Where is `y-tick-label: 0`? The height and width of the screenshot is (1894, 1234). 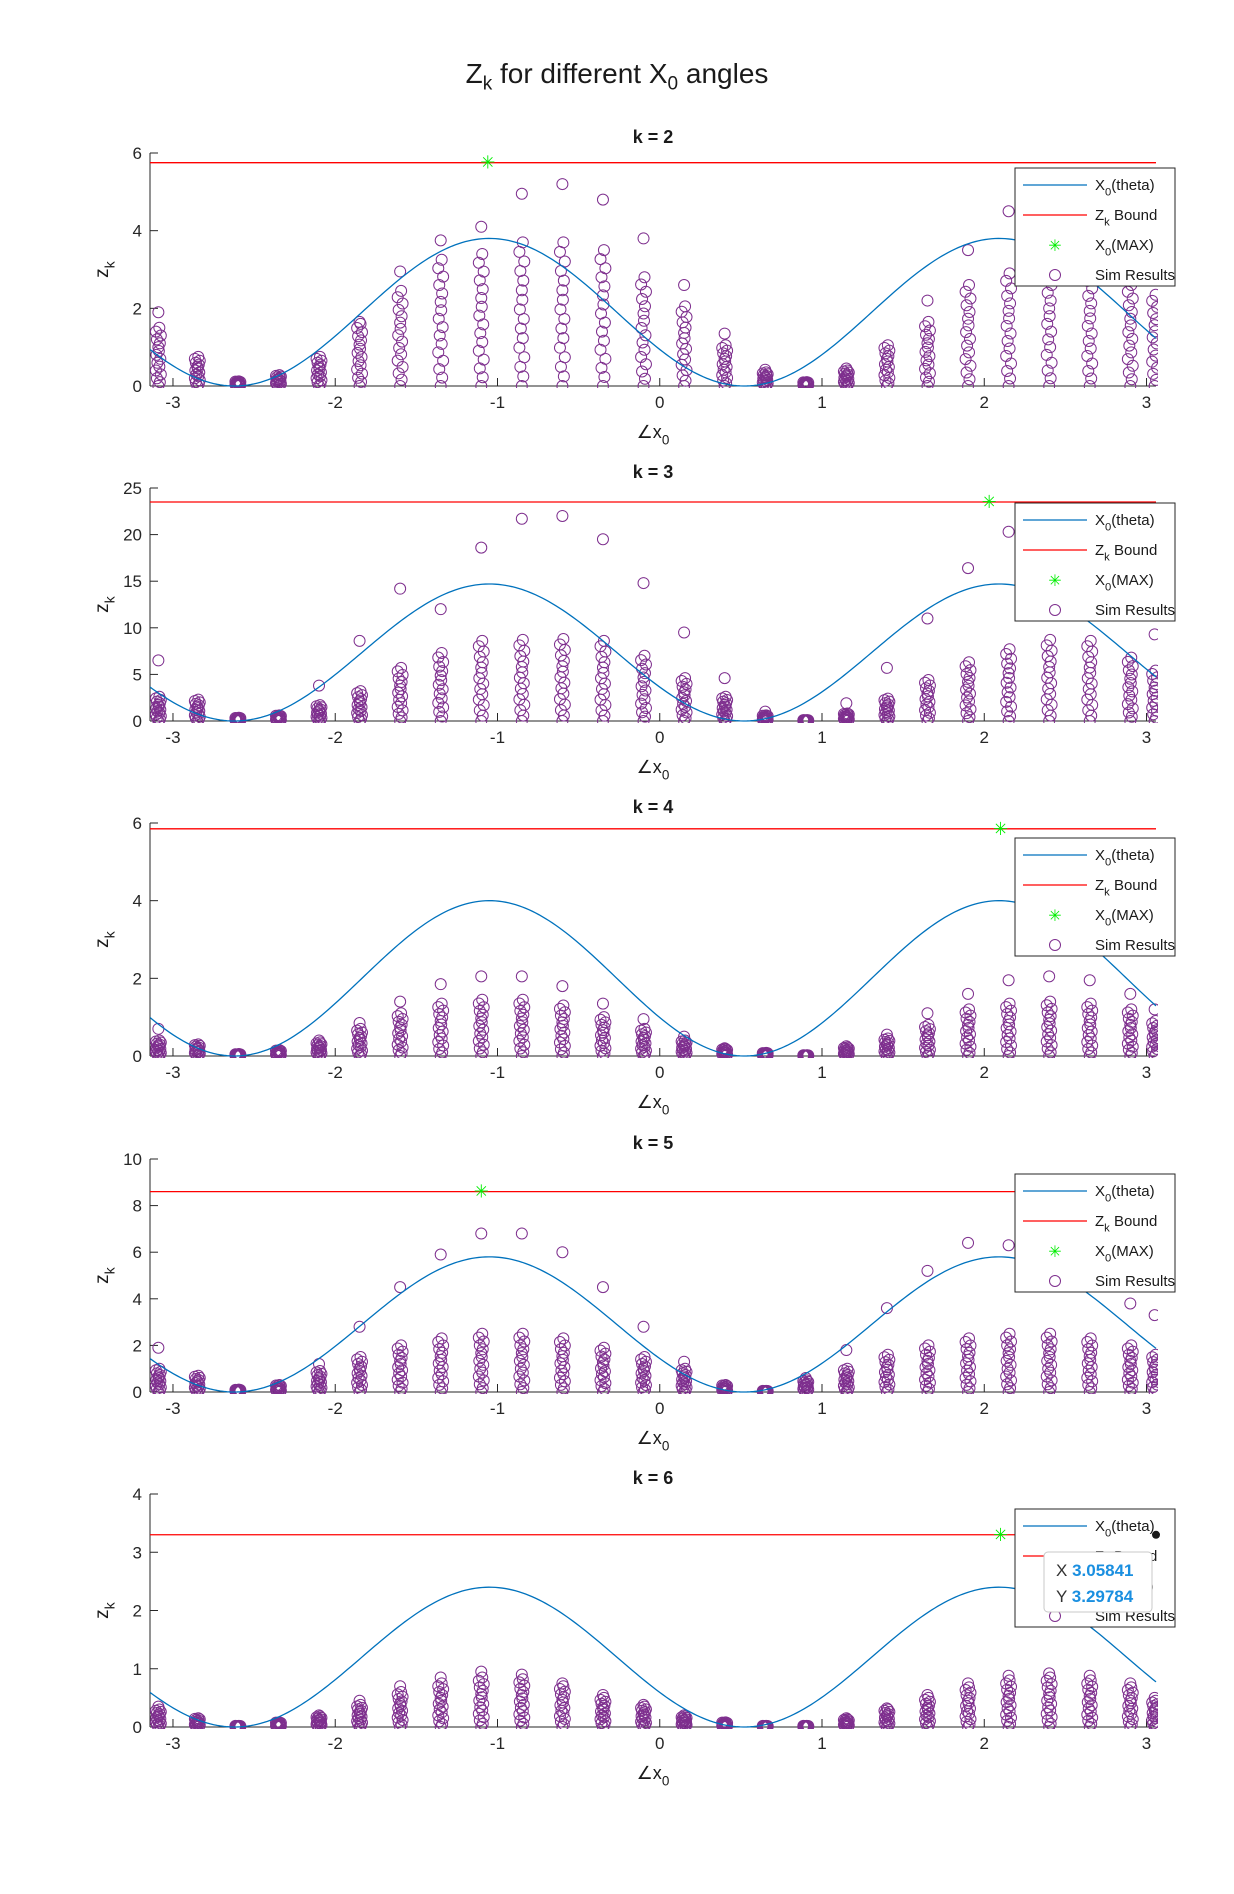 y-tick-label: 0 is located at coordinates (137, 1392).